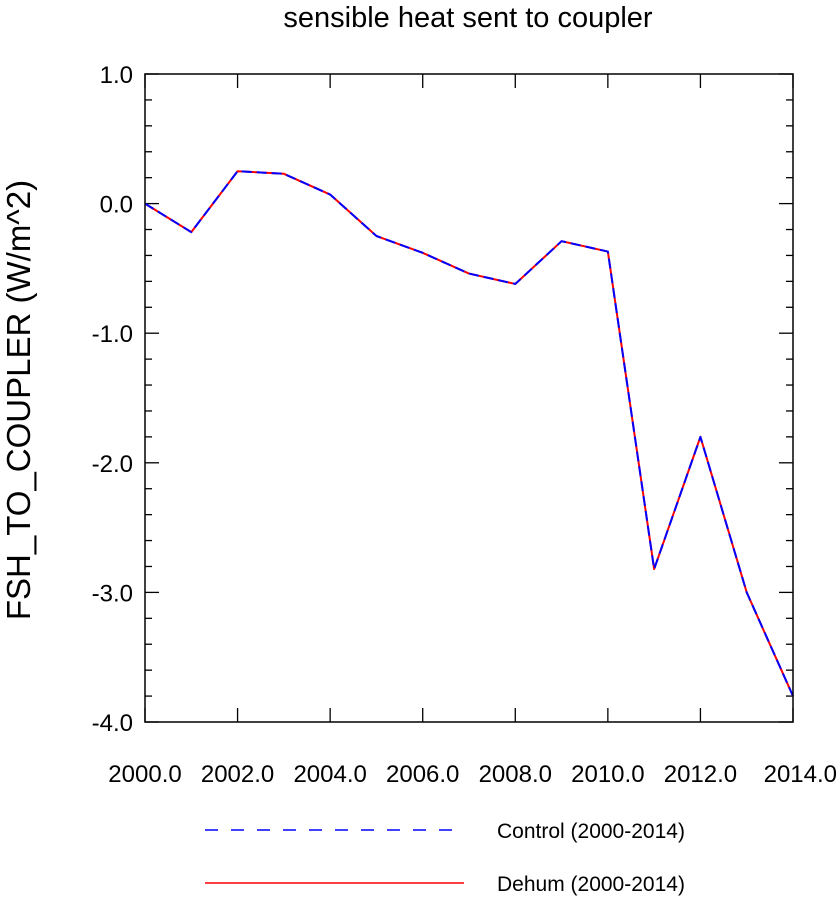  Describe the element at coordinates (422, 774) in the screenshot. I see `x-tick-label: 2006.0` at that location.